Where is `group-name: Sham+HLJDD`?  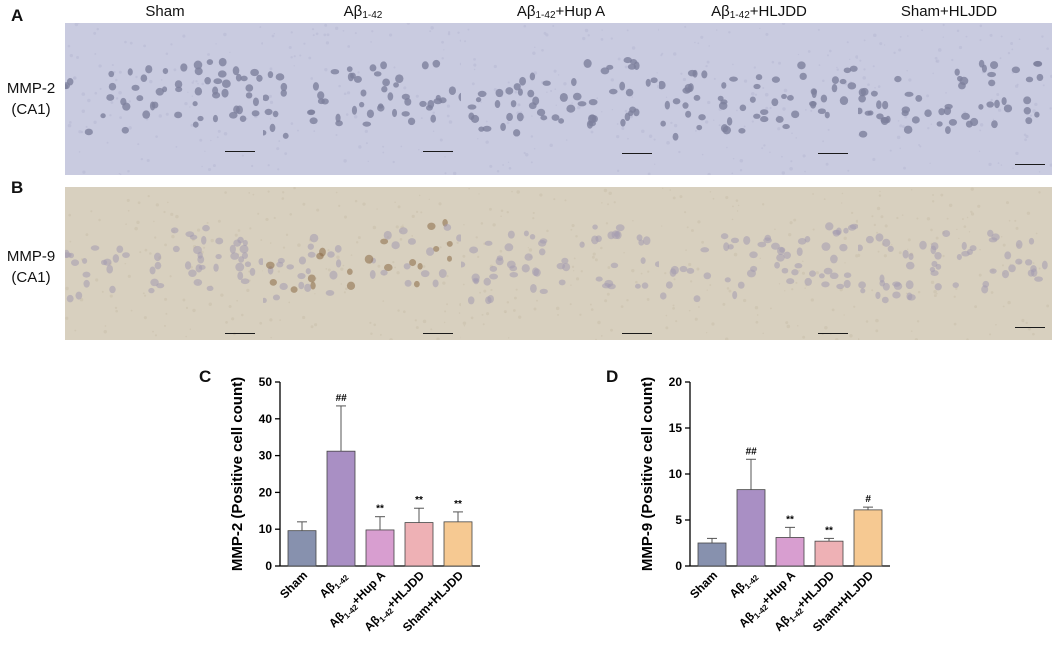 group-name: Sham+HLJDD is located at coordinates (949, 11).